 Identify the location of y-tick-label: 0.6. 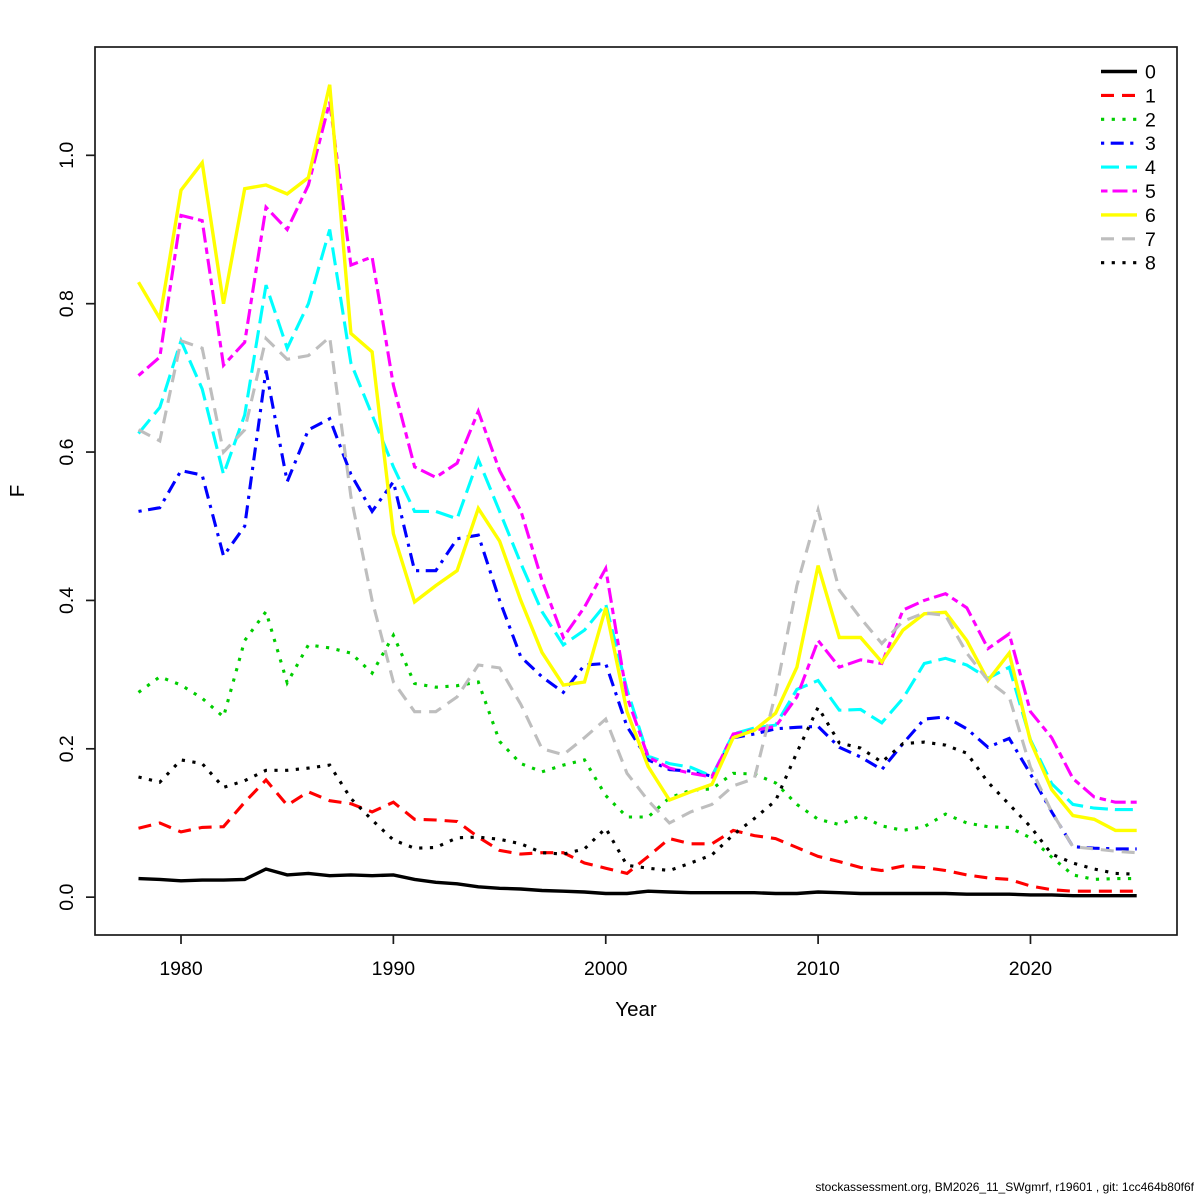
(67, 451).